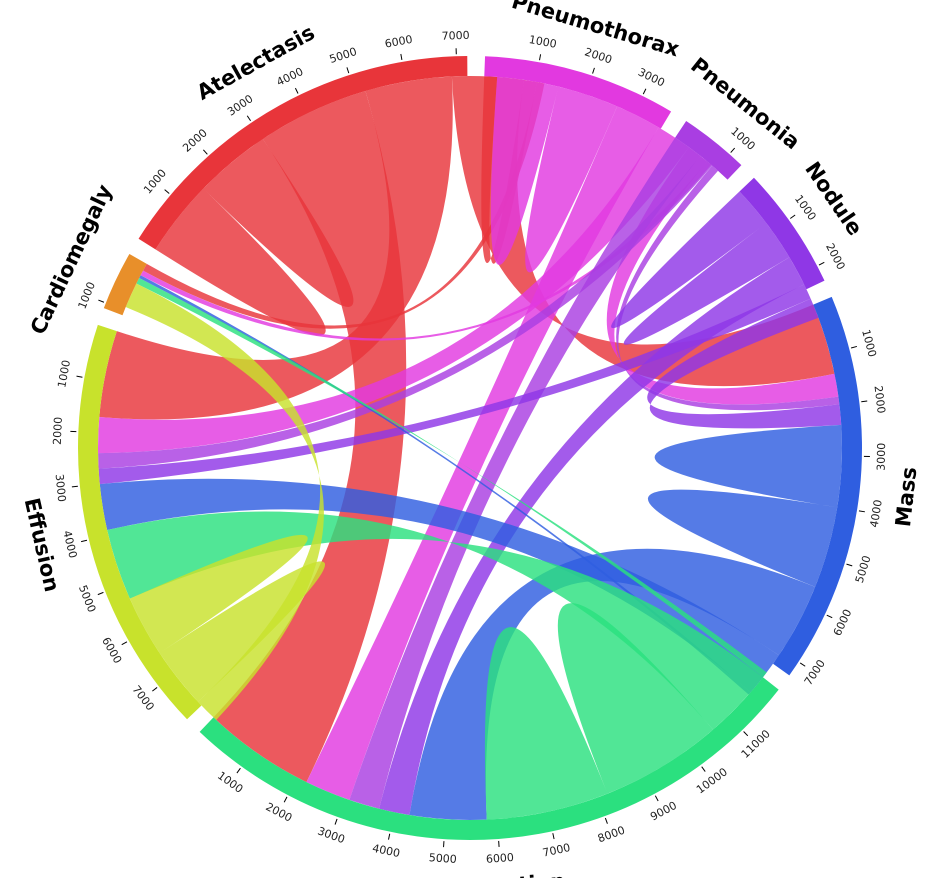  I want to click on tick-label-effusion-6000: 6000, so click(111, 650).